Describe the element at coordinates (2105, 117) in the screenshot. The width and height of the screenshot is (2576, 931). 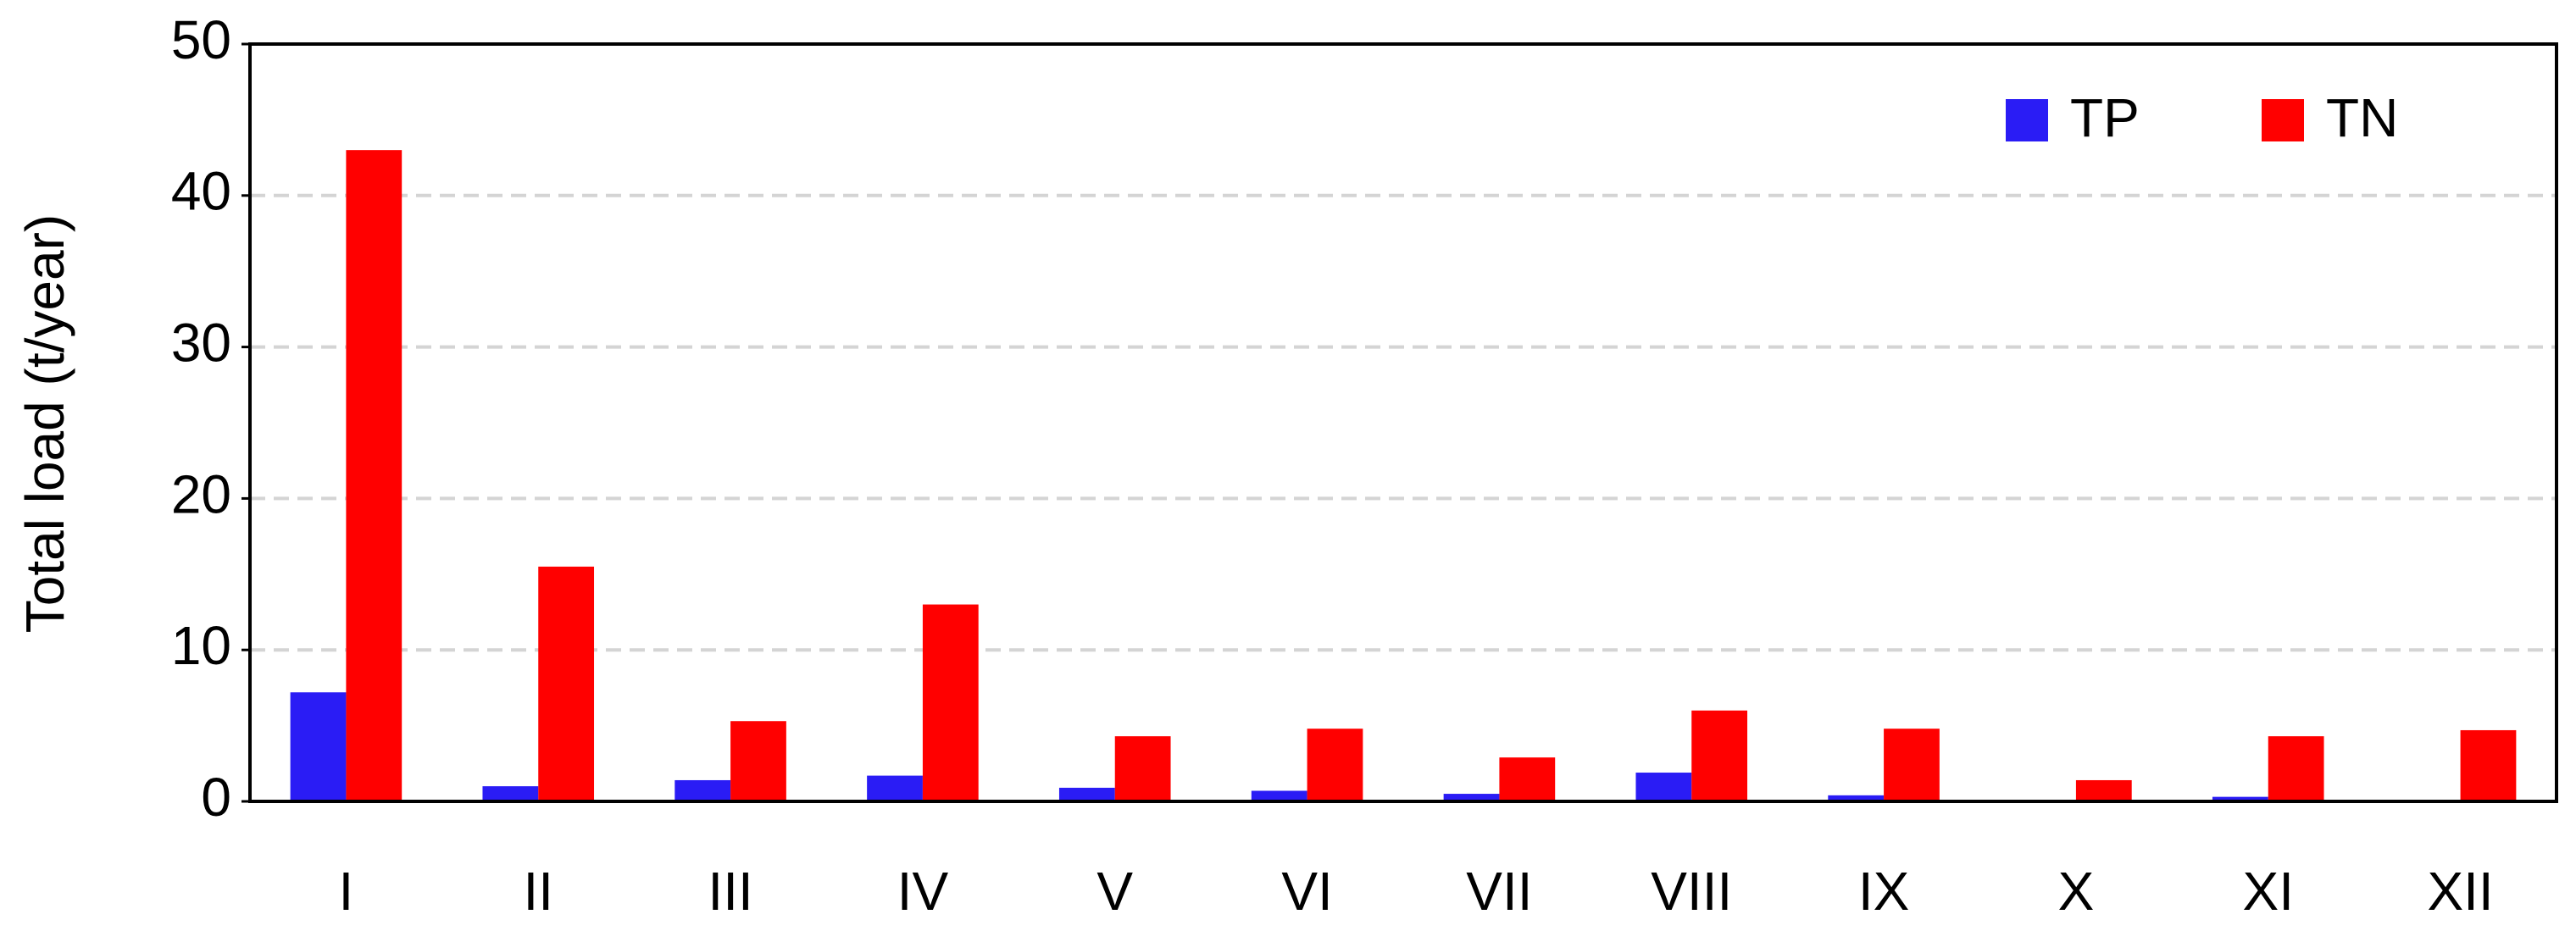
I see `legend-label: TP` at that location.